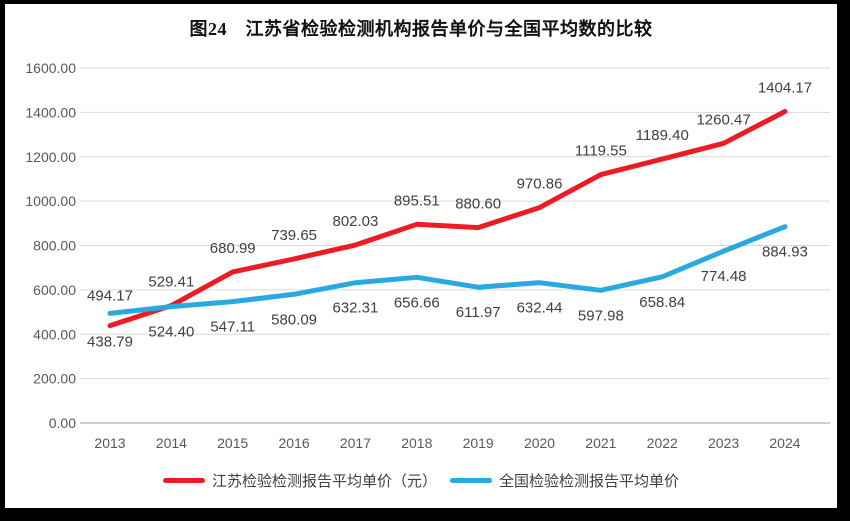  What do you see at coordinates (417, 302) in the screenshot?
I see `data-label: 656.66` at bounding box center [417, 302].